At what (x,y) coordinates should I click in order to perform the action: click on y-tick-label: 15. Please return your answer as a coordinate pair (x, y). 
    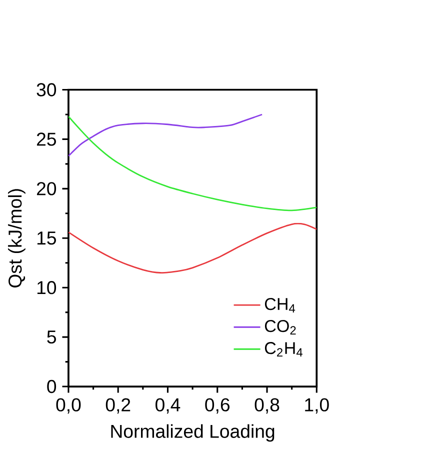
    Looking at the image, I should click on (46, 238).